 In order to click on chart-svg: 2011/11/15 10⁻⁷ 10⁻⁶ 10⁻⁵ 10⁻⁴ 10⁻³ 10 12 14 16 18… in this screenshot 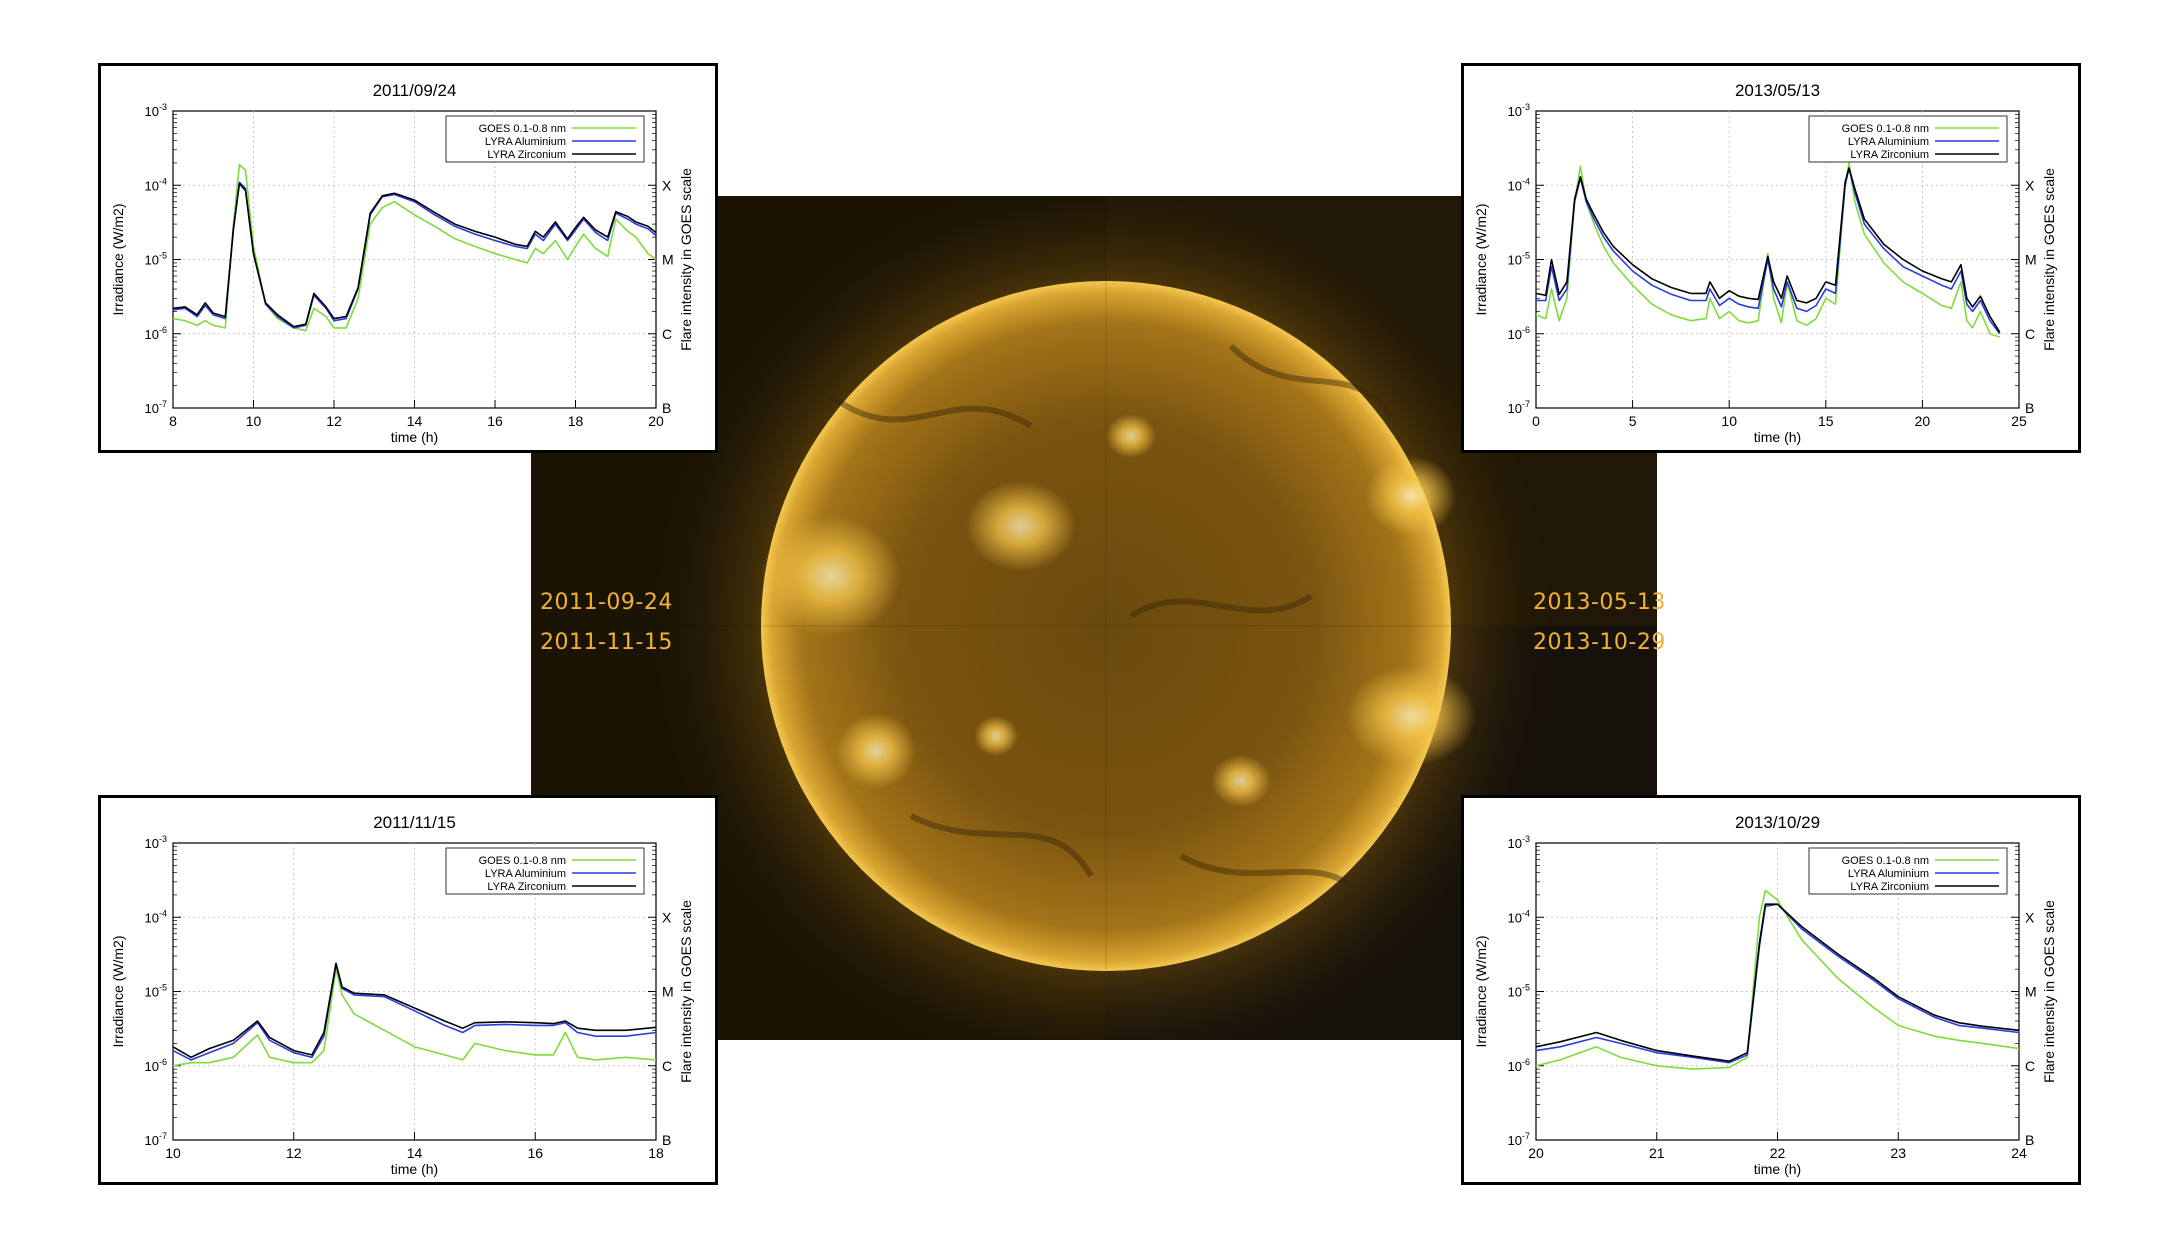, I will do `click(402, 995)`.